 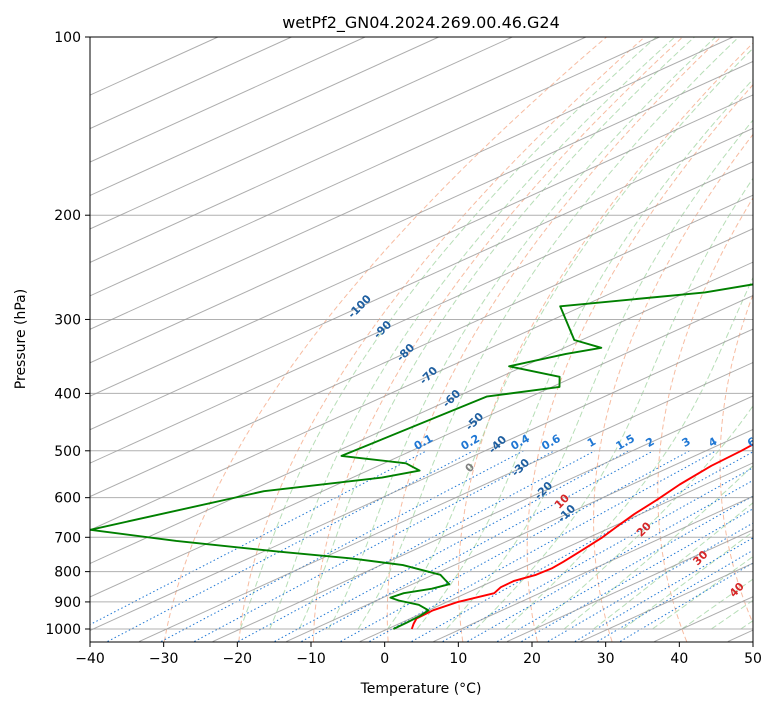 I want to click on x-tick-label: 10, so click(x=458, y=659).